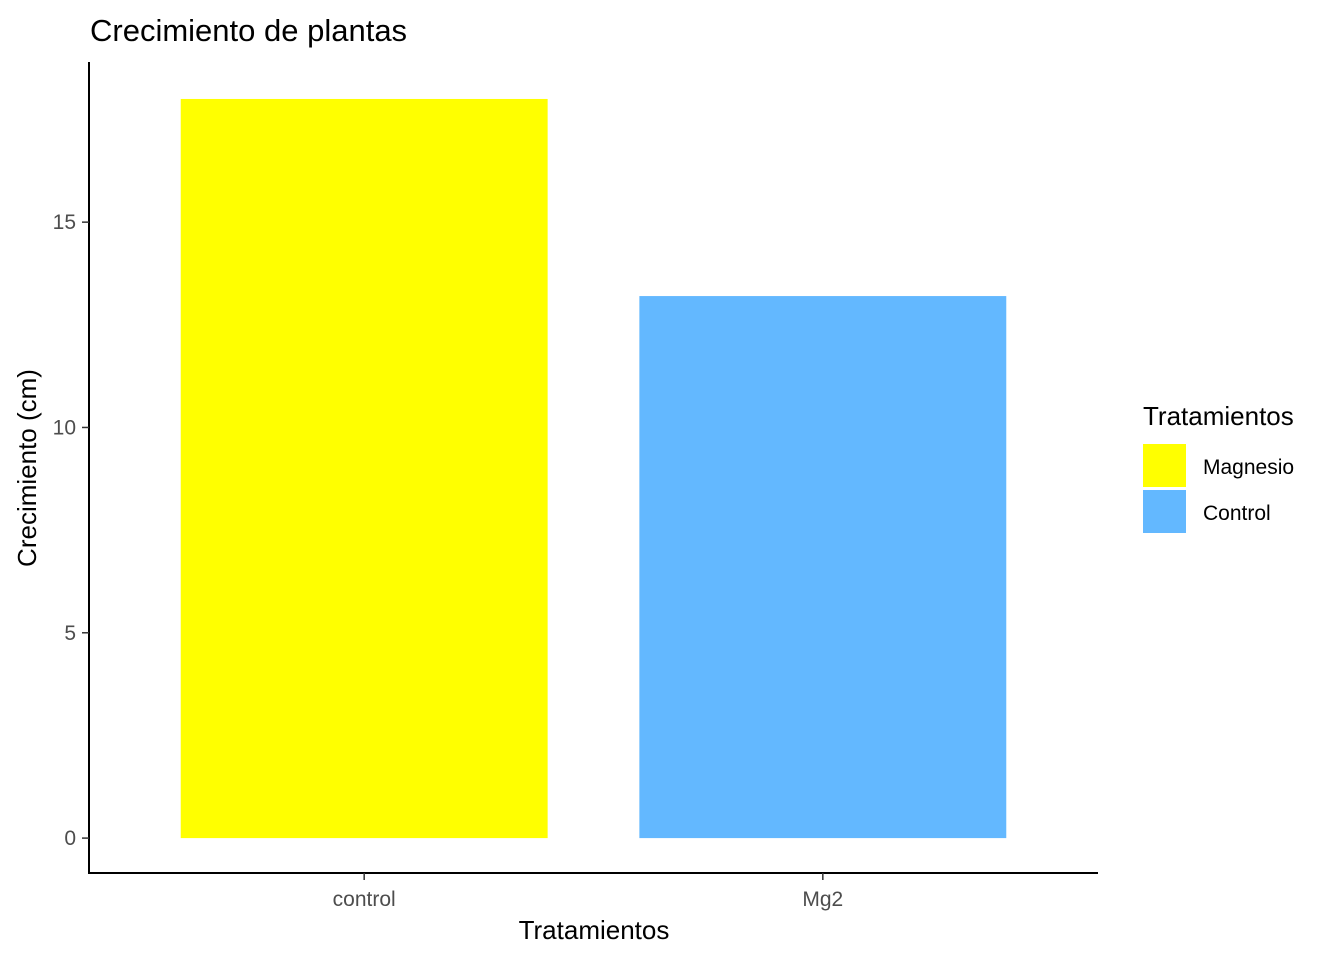 This screenshot has width=1344, height=960. What do you see at coordinates (1237, 513) in the screenshot?
I see `legend-label-control: Control` at bounding box center [1237, 513].